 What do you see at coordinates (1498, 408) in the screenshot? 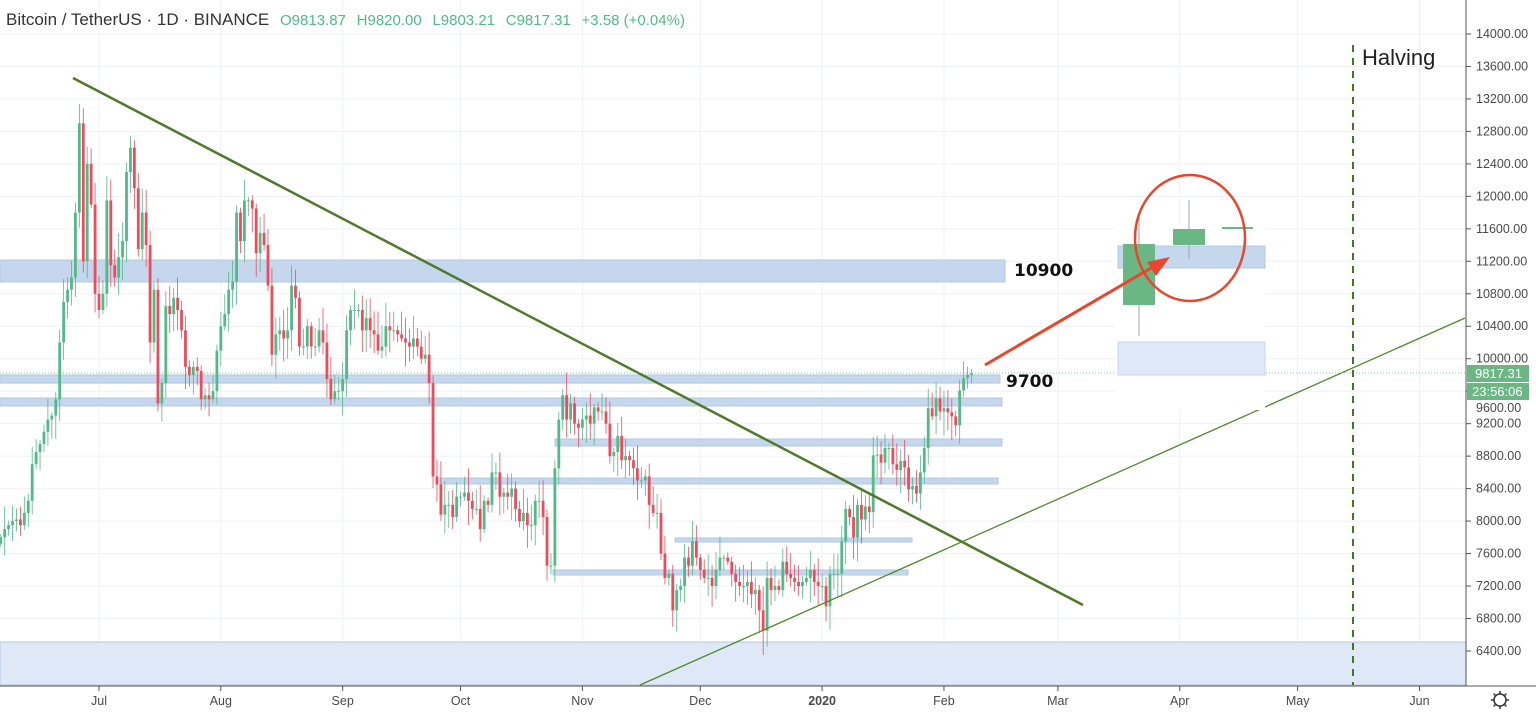
I see `y-tick-label: 9600.00` at bounding box center [1498, 408].